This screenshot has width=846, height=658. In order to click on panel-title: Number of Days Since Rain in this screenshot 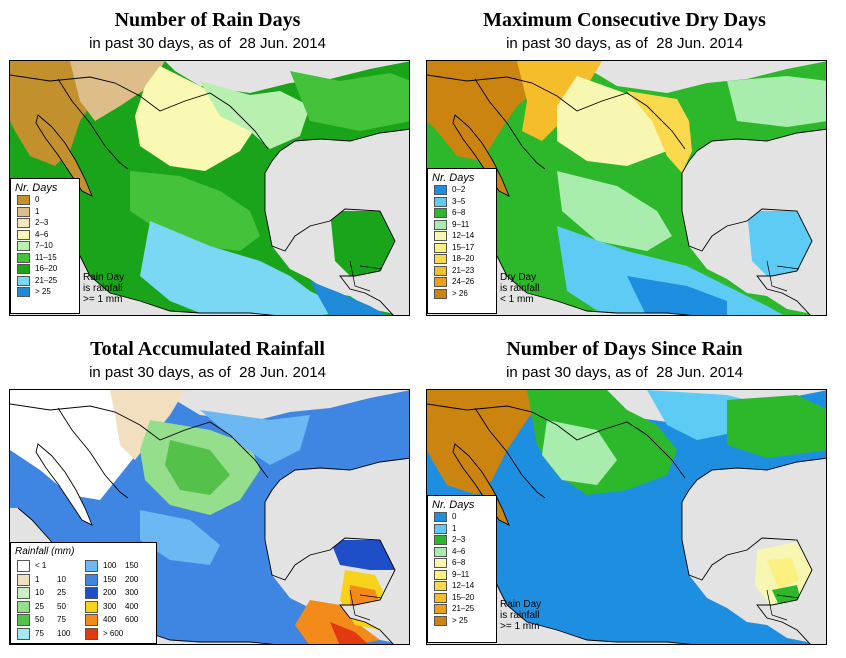, I will do `click(624, 349)`.